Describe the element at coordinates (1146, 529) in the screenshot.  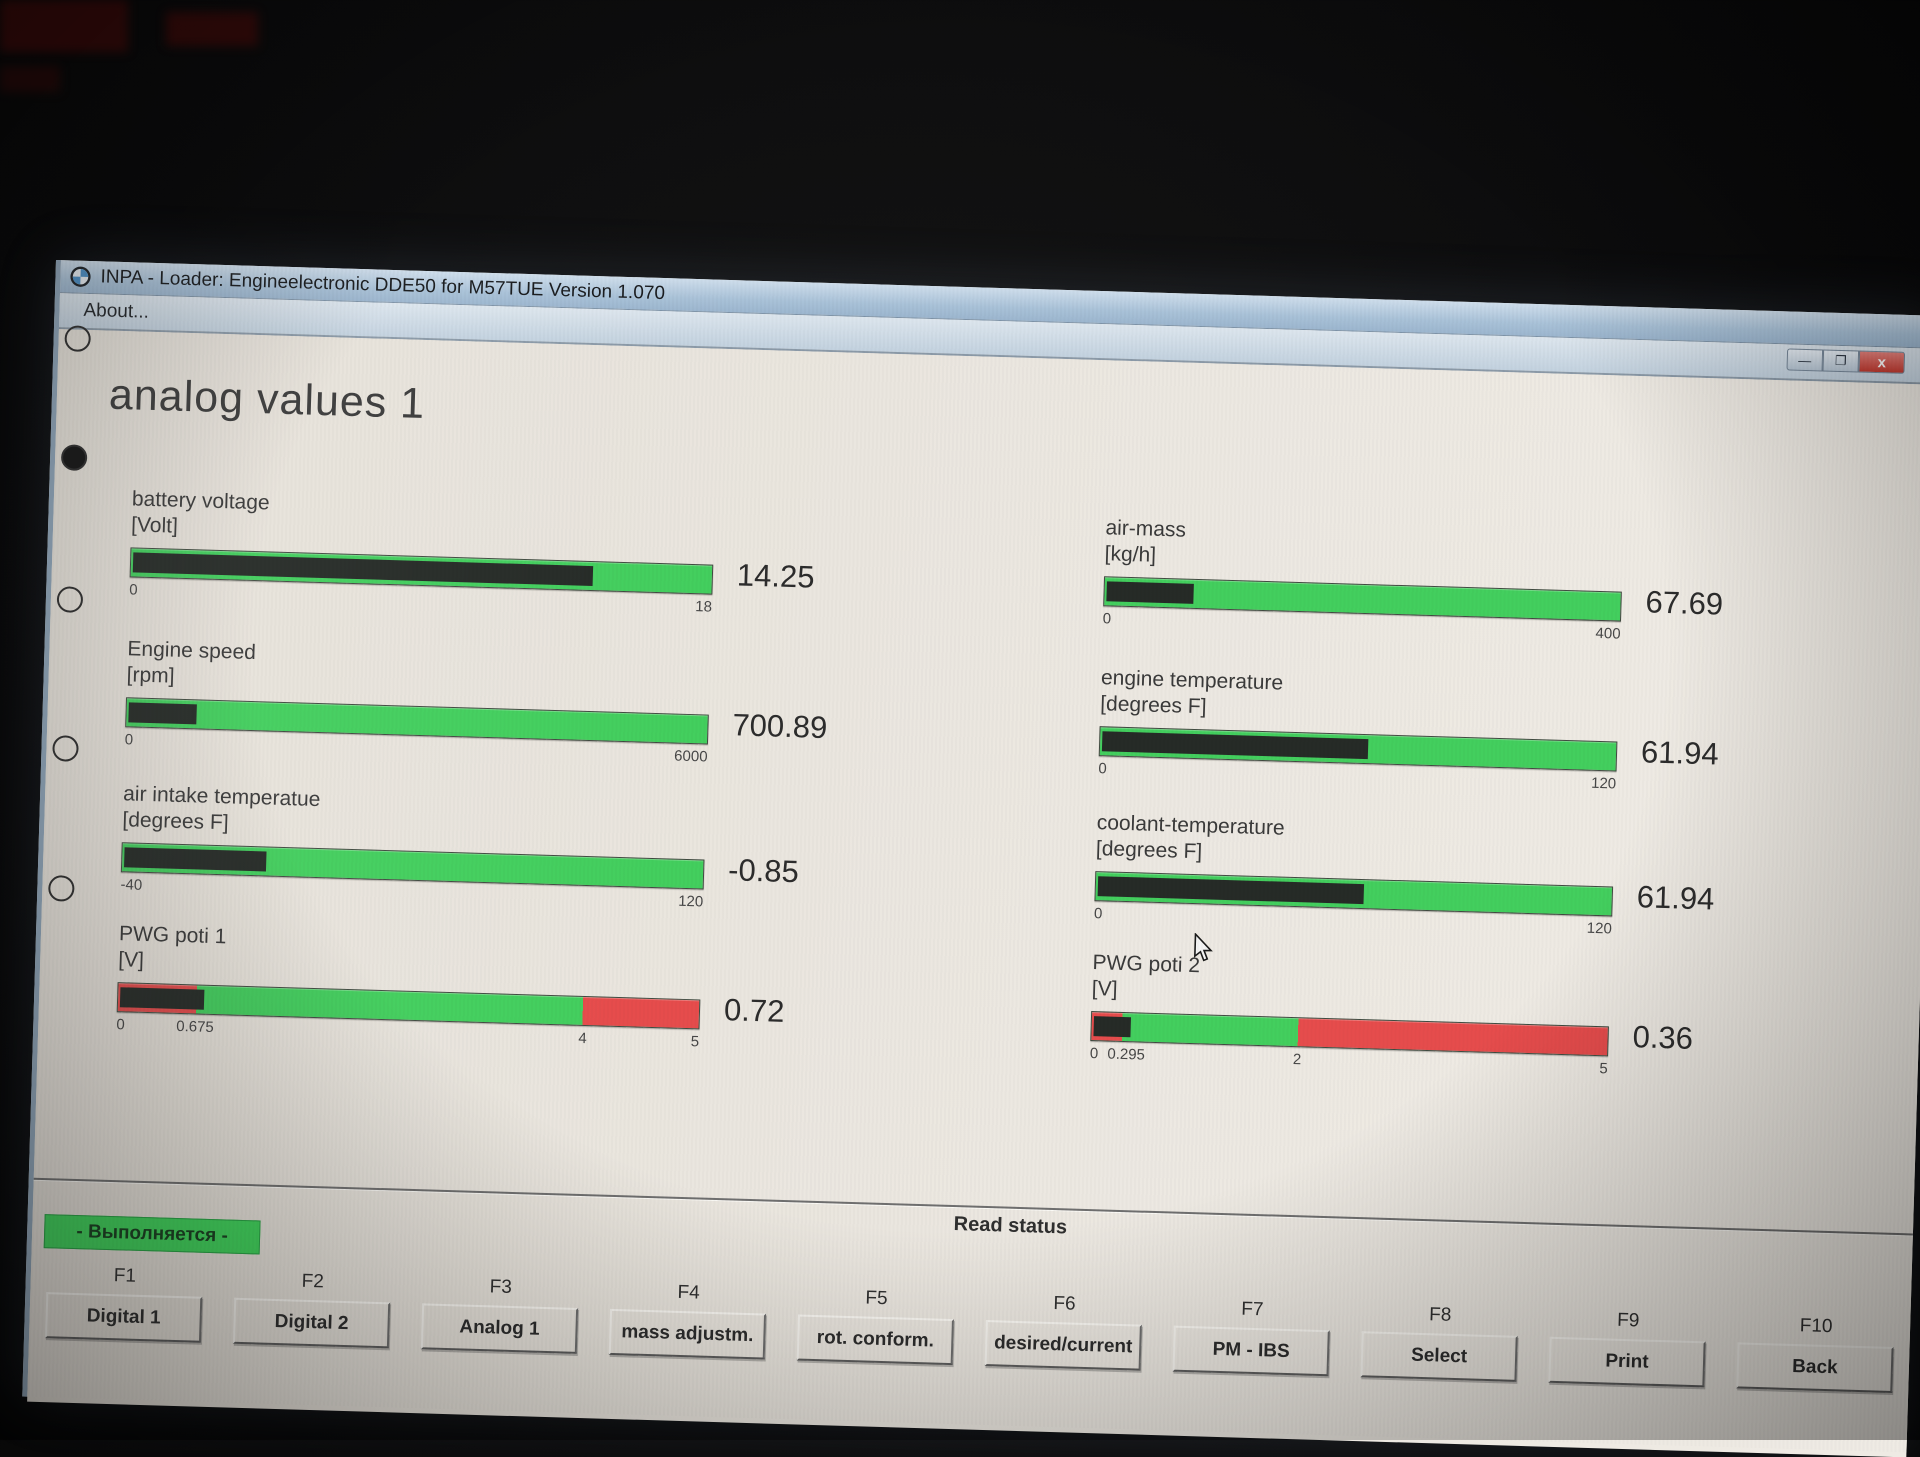
I see `gauge-label: air-mass` at that location.